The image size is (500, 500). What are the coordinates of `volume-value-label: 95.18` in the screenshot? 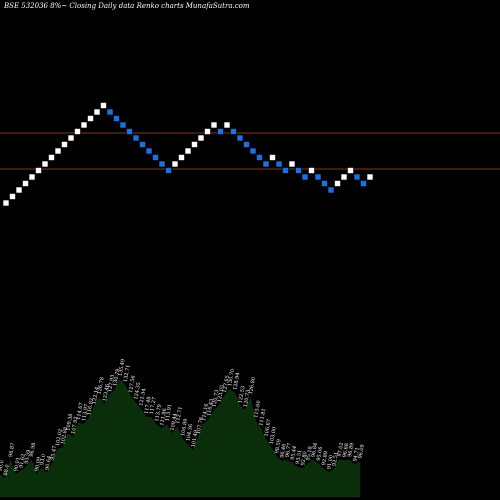 It's located at (309, 453).